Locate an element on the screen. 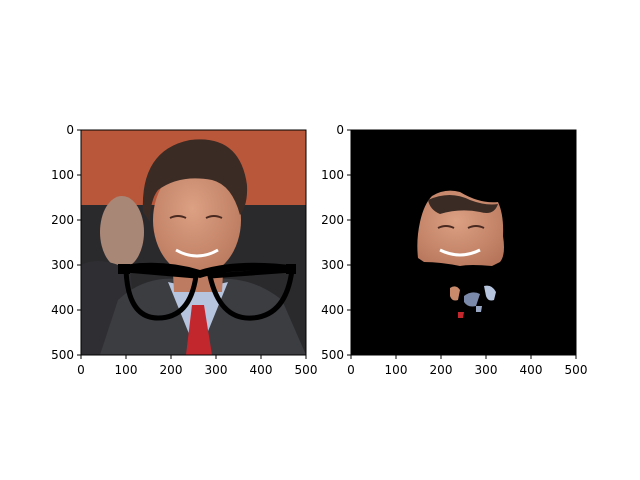  right-xtick-label: 100 is located at coordinates (396, 370).